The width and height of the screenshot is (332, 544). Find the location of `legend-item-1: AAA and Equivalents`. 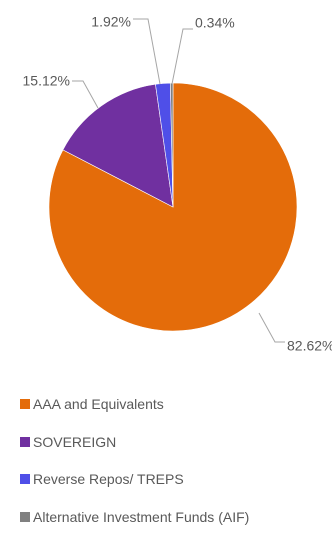

legend-item-1: AAA and Equivalents is located at coordinates (134, 404).